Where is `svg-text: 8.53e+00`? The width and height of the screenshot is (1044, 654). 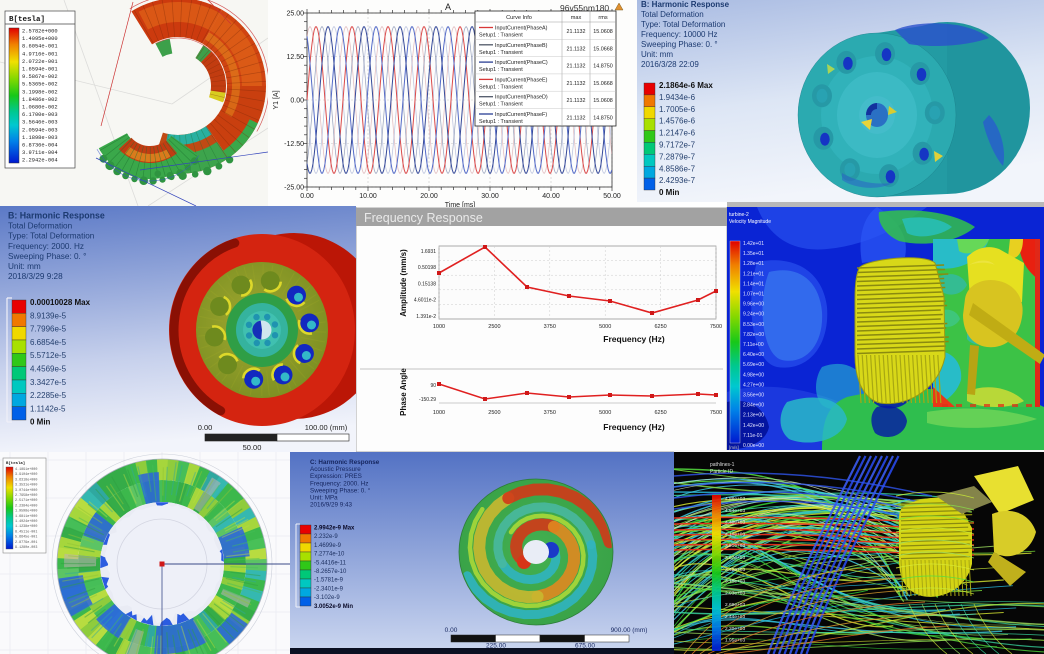 svg-text: 8.53e+00 is located at coordinates (753, 325).